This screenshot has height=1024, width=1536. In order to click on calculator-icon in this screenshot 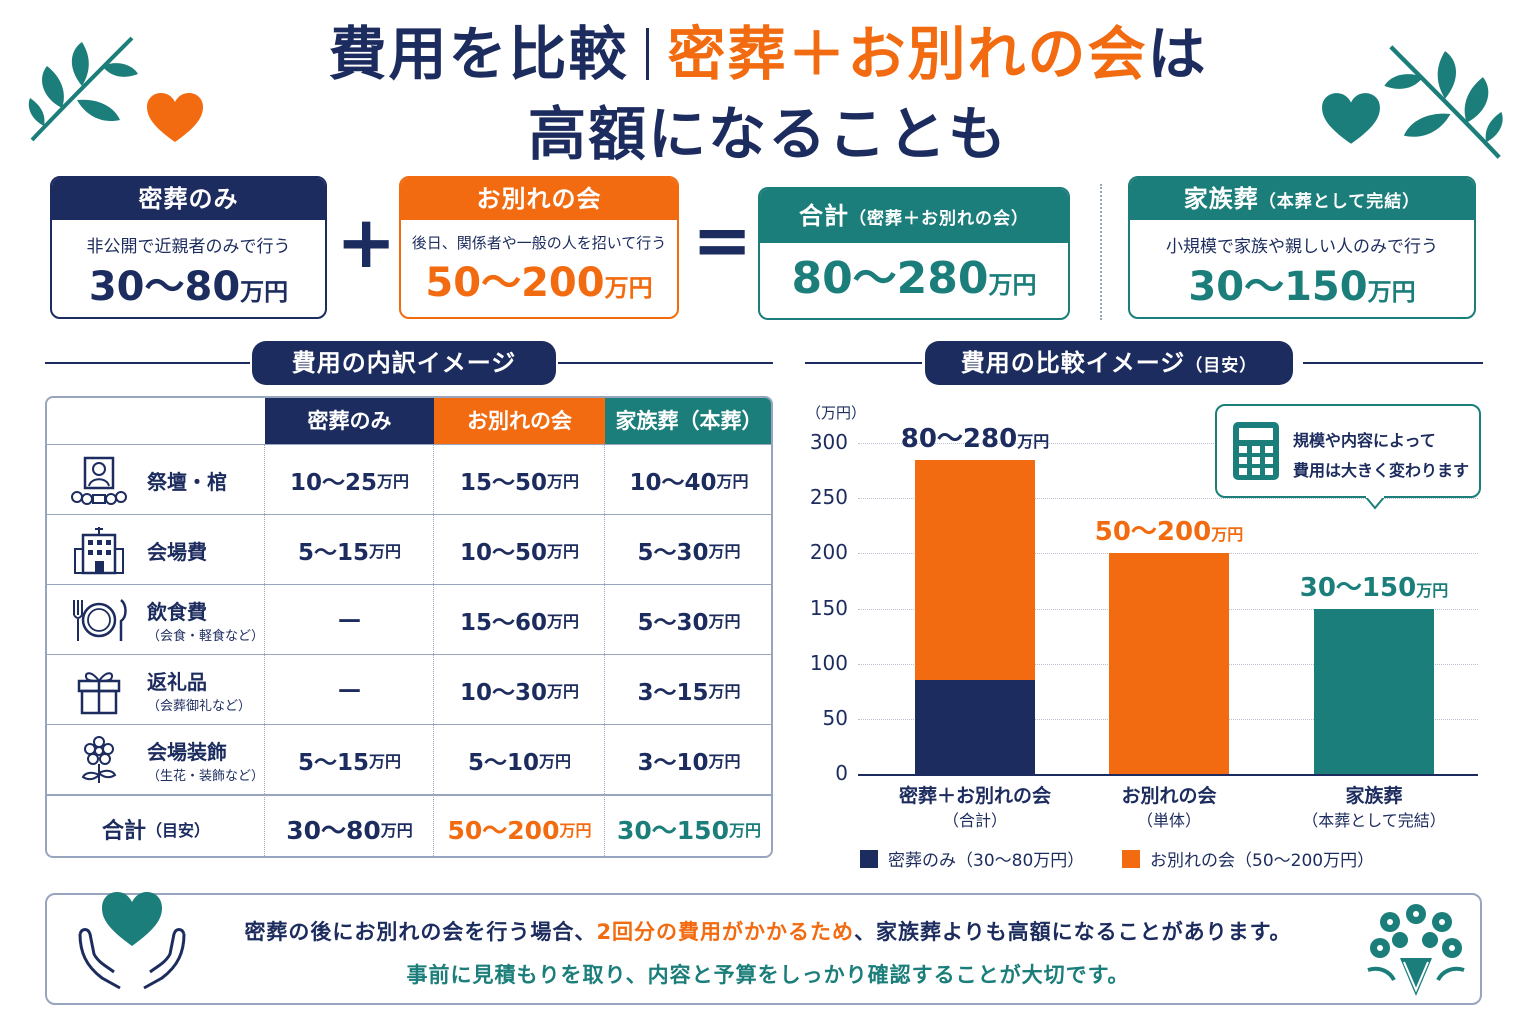, I will do `click(1256, 451)`.